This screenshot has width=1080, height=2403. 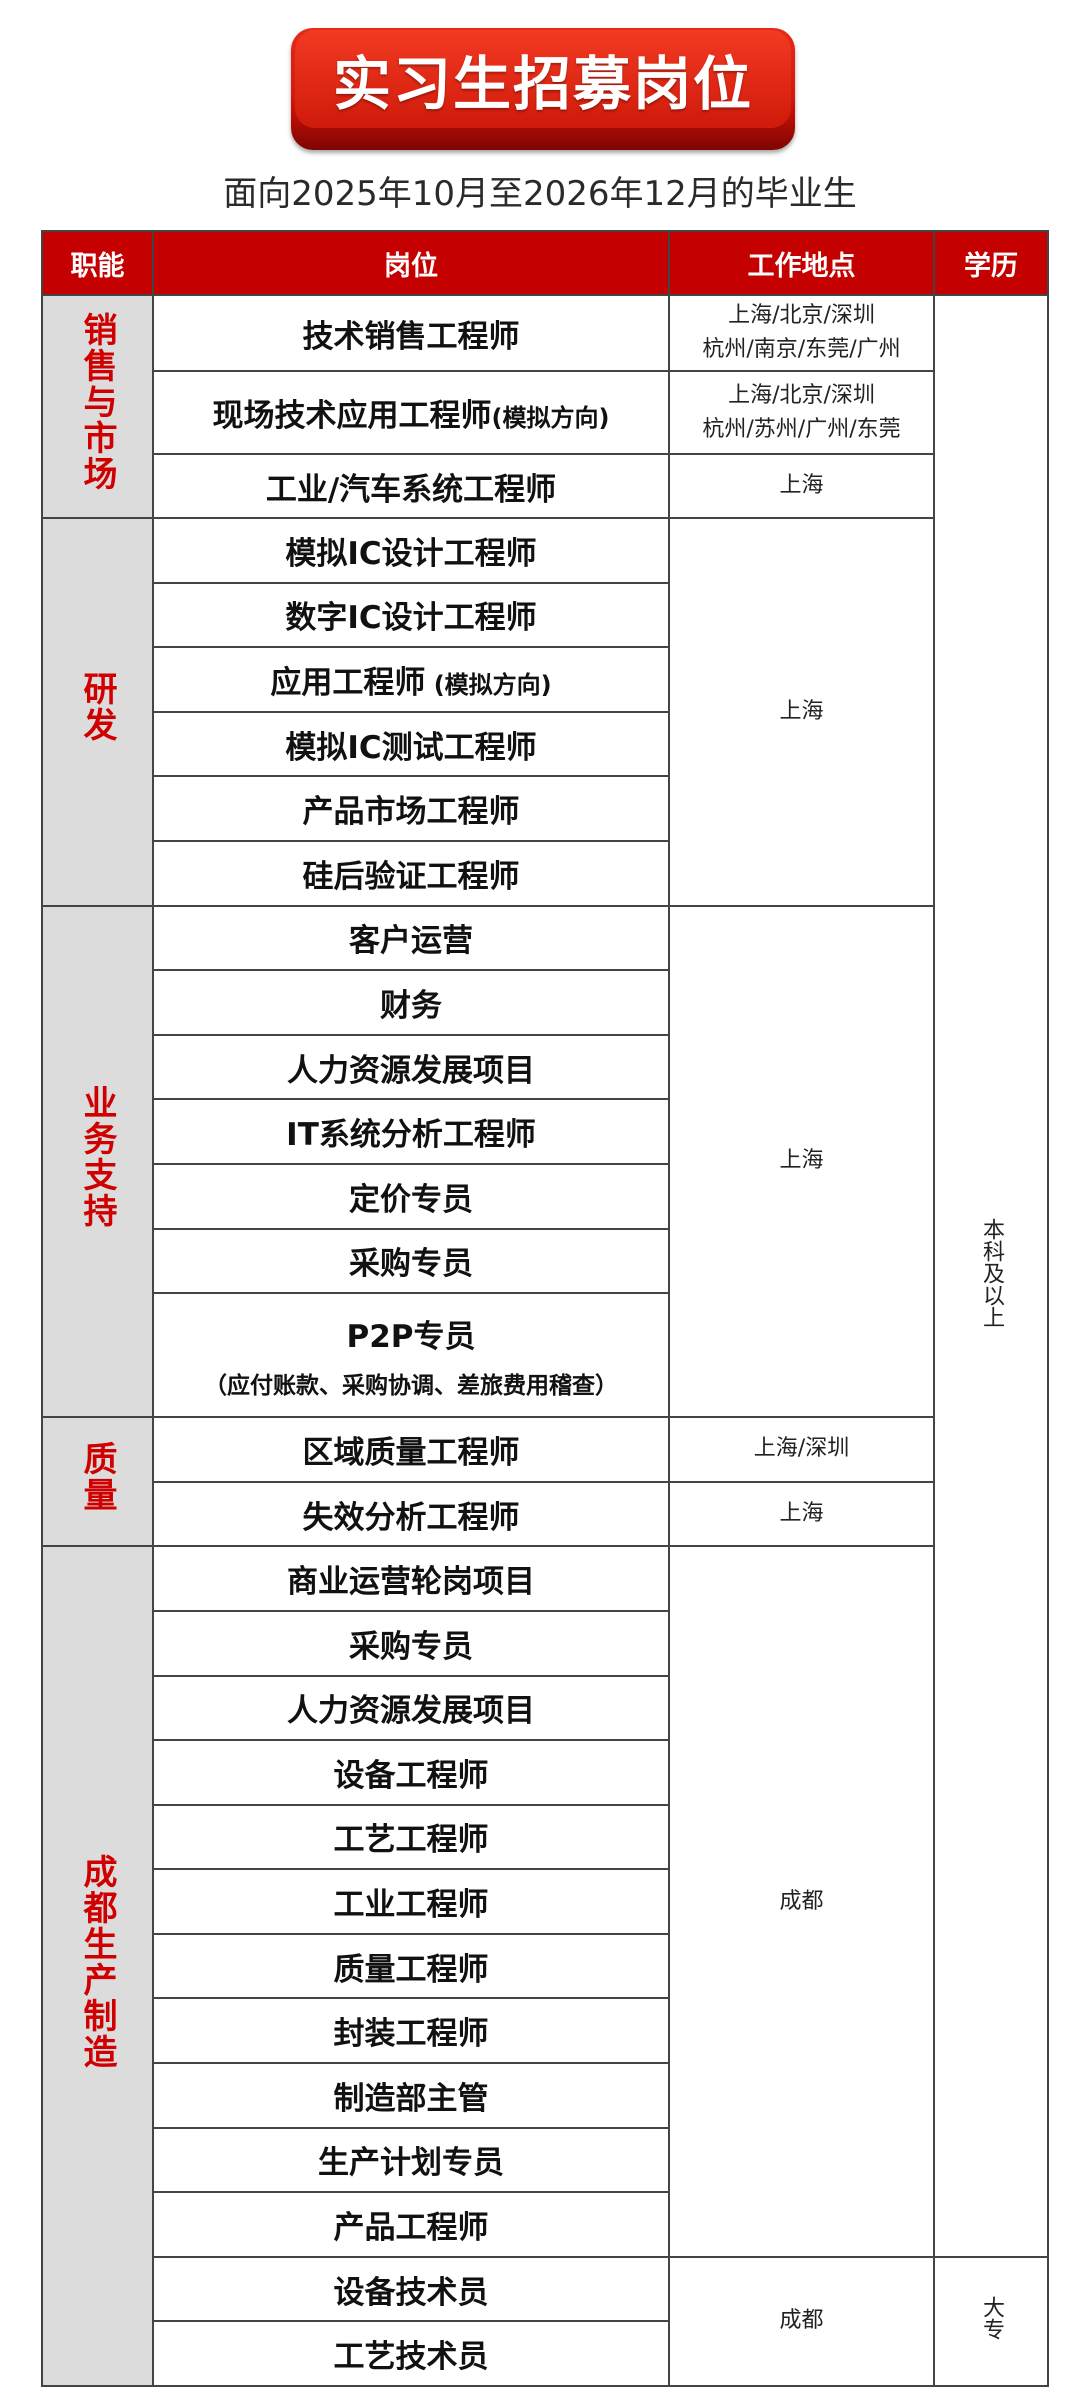 What do you see at coordinates (411, 876) in the screenshot?
I see `position-name: 硅后验证工程师` at bounding box center [411, 876].